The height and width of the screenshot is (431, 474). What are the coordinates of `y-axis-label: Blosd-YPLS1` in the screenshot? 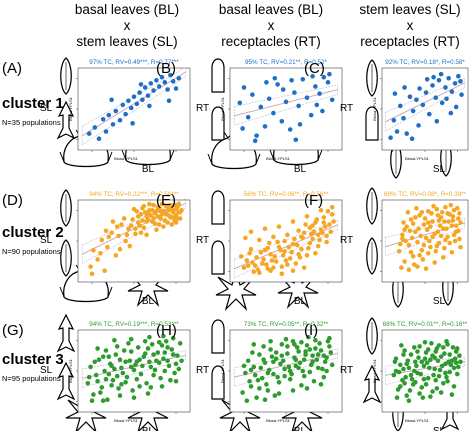 It's located at (222, 370).